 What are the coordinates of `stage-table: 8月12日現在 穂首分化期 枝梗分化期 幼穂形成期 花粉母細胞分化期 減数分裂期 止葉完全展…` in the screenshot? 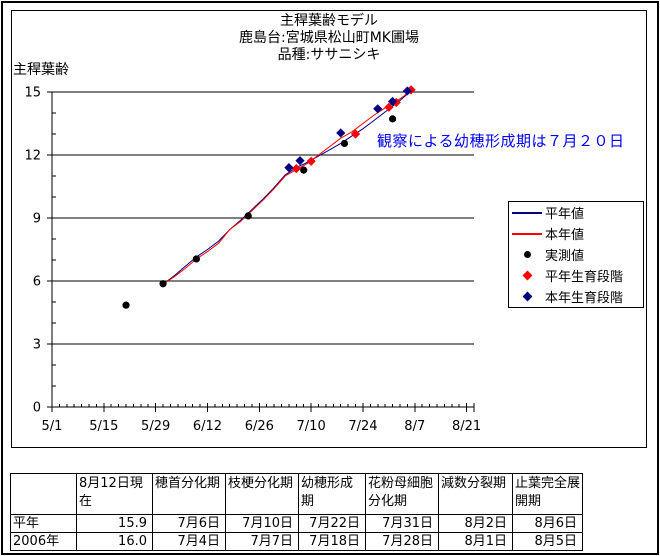 It's located at (296, 512).